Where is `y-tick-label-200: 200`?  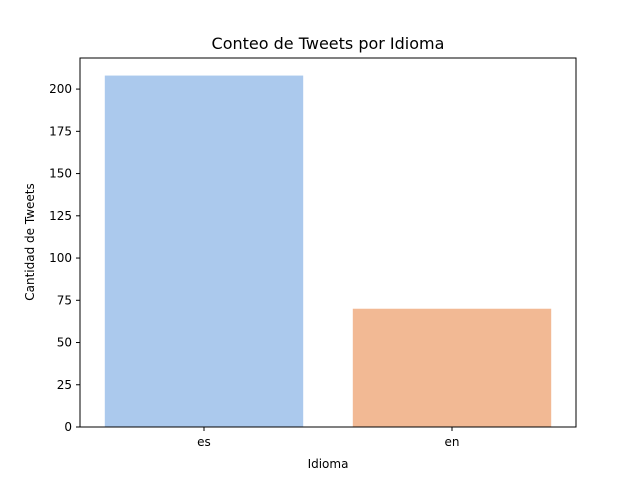 y-tick-label-200: 200 is located at coordinates (60, 89).